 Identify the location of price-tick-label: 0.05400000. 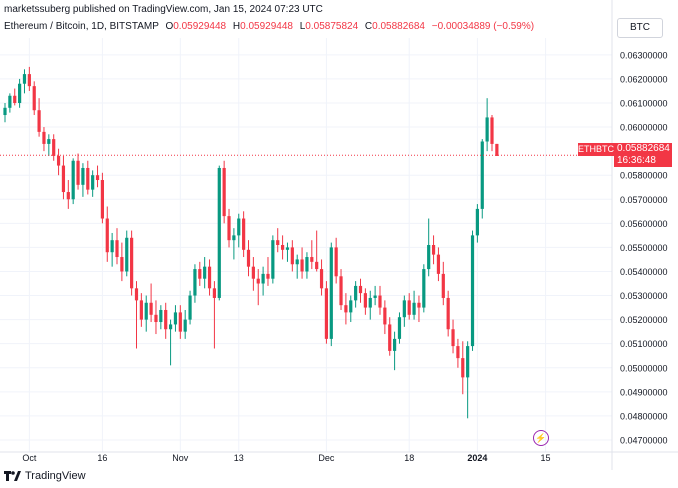
(644, 272).